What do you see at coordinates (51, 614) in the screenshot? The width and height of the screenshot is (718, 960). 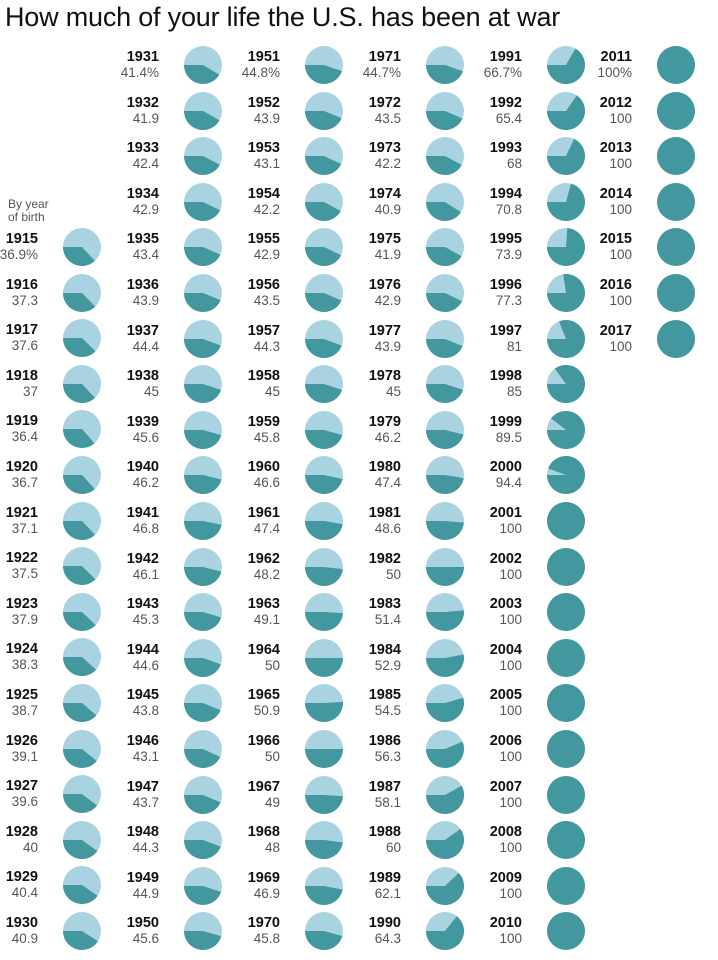 I see `pie-entry-1923: 1923 37.9` at bounding box center [51, 614].